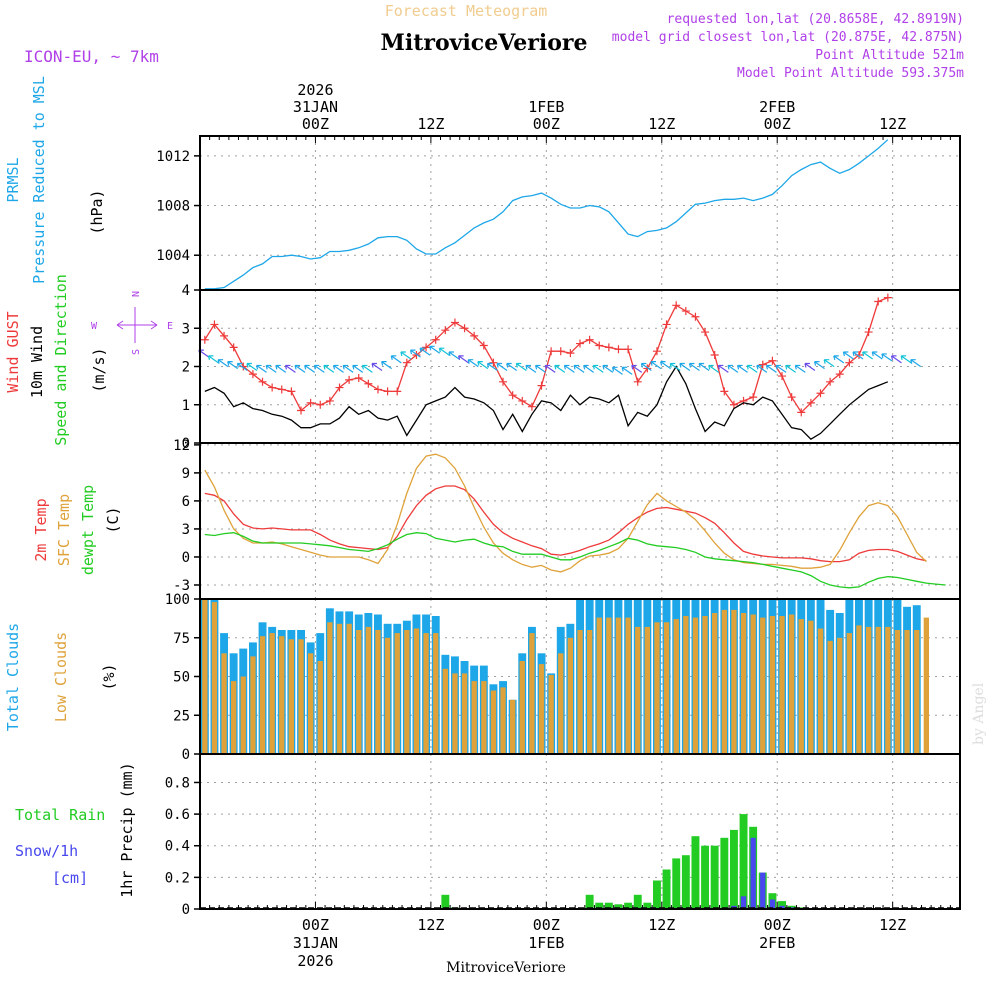 Image resolution: width=1000 pixels, height=1000 pixels. What do you see at coordinates (186, 910) in the screenshot?
I see `precip-ytick-label: 0` at bounding box center [186, 910].